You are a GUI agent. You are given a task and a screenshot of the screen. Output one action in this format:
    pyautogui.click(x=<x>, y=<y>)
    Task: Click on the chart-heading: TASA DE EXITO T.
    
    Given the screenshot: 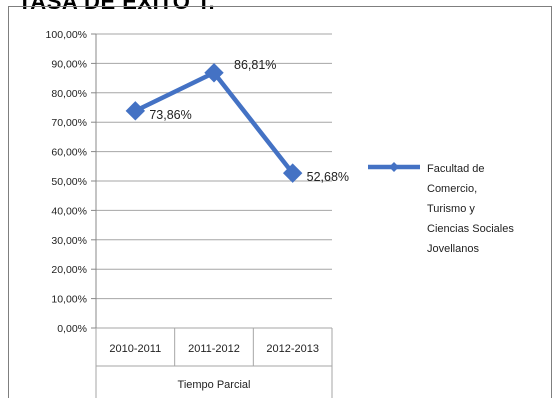 What is the action you would take?
    pyautogui.click(x=117, y=7)
    